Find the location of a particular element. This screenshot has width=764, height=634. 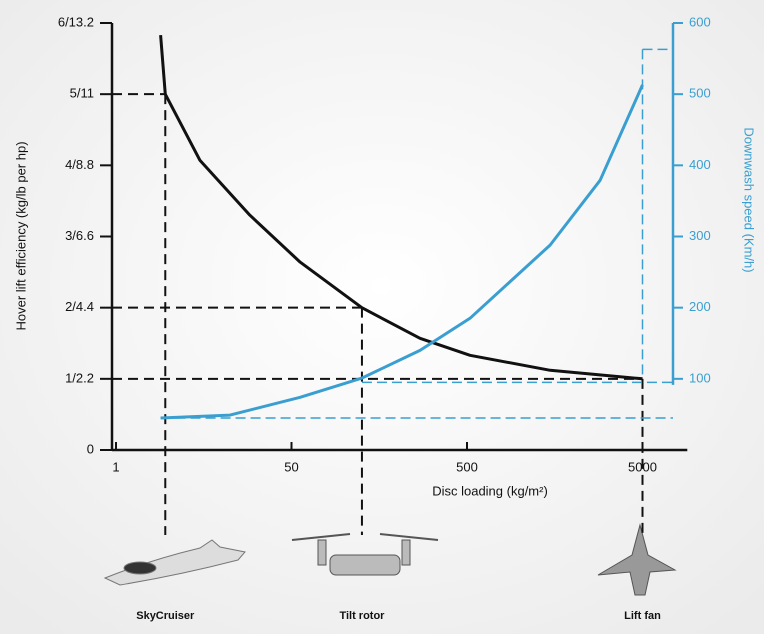

y-axis-title: Hover lift efficiency (kg/lb per hp) is located at coordinates (20, 235).